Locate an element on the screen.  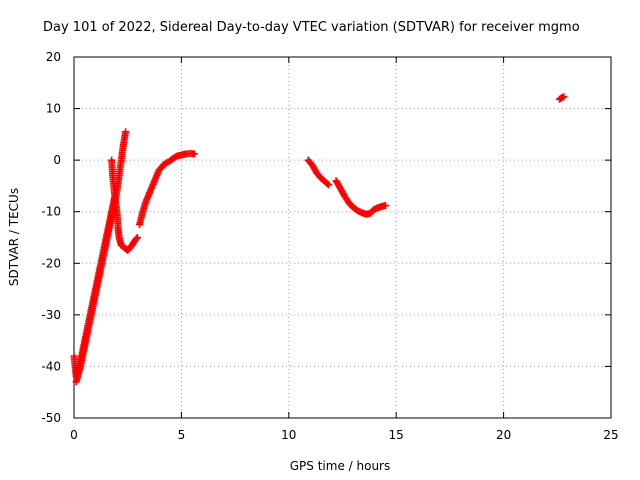
x-tick-label: 0 is located at coordinates (74, 435).